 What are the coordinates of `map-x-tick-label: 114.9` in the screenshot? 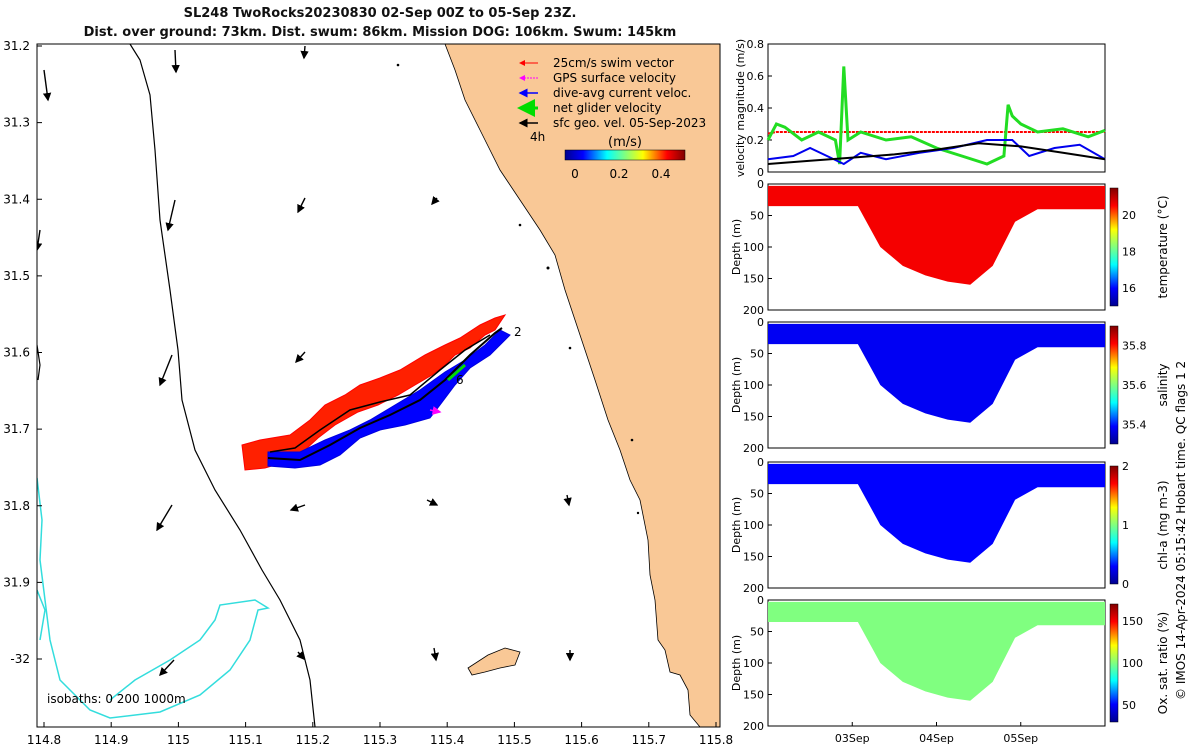 It's located at (111, 740).